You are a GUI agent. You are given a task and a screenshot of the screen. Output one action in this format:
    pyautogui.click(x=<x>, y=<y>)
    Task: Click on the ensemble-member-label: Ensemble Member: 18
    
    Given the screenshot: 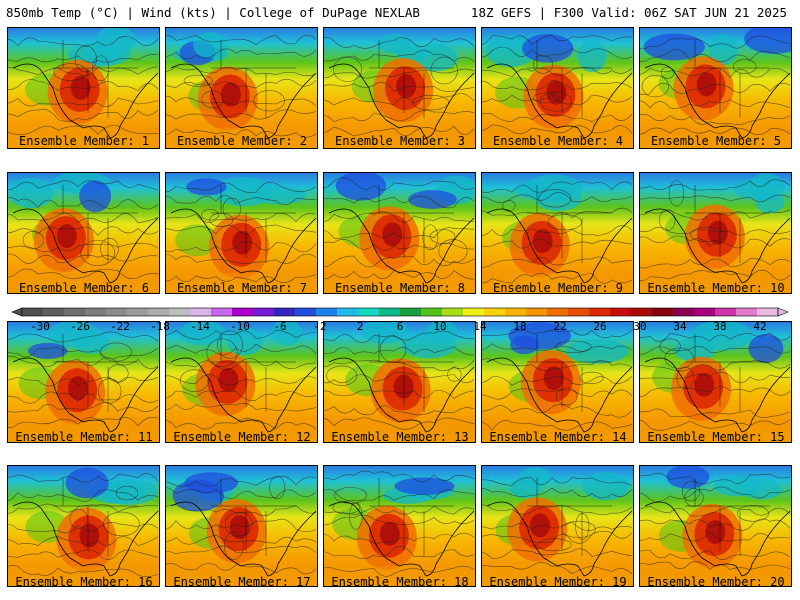 What is the action you would take?
    pyautogui.click(x=400, y=582)
    